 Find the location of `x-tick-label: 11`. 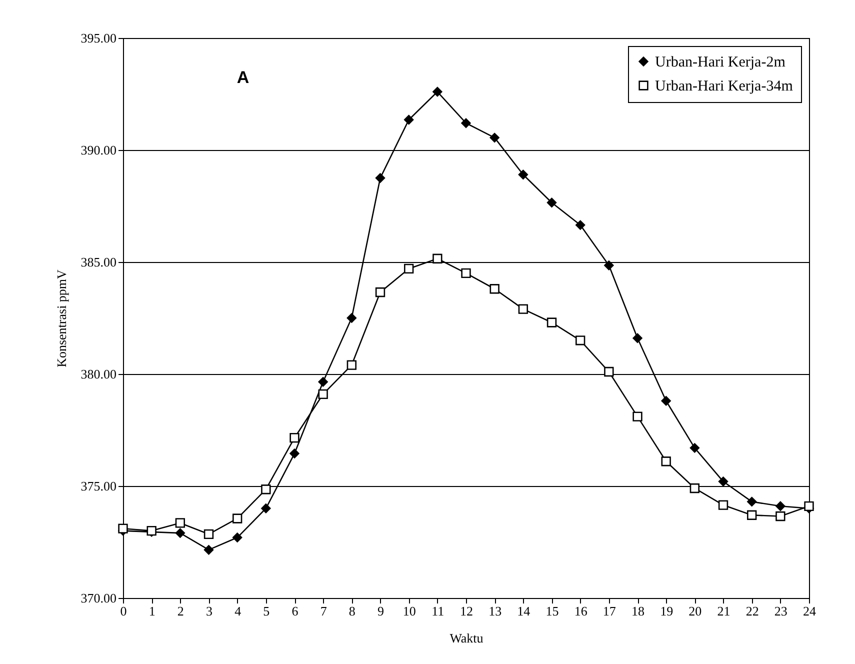

x-tick-label: 11 is located at coordinates (438, 611).